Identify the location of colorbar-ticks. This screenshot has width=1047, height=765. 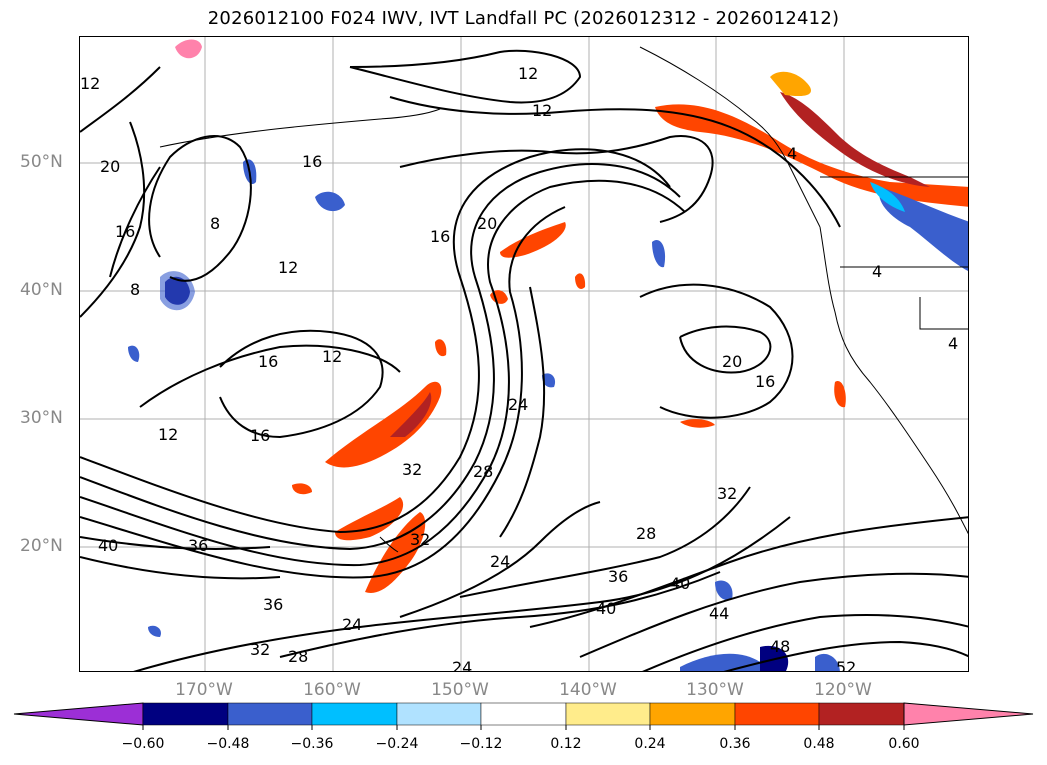
(523, 727).